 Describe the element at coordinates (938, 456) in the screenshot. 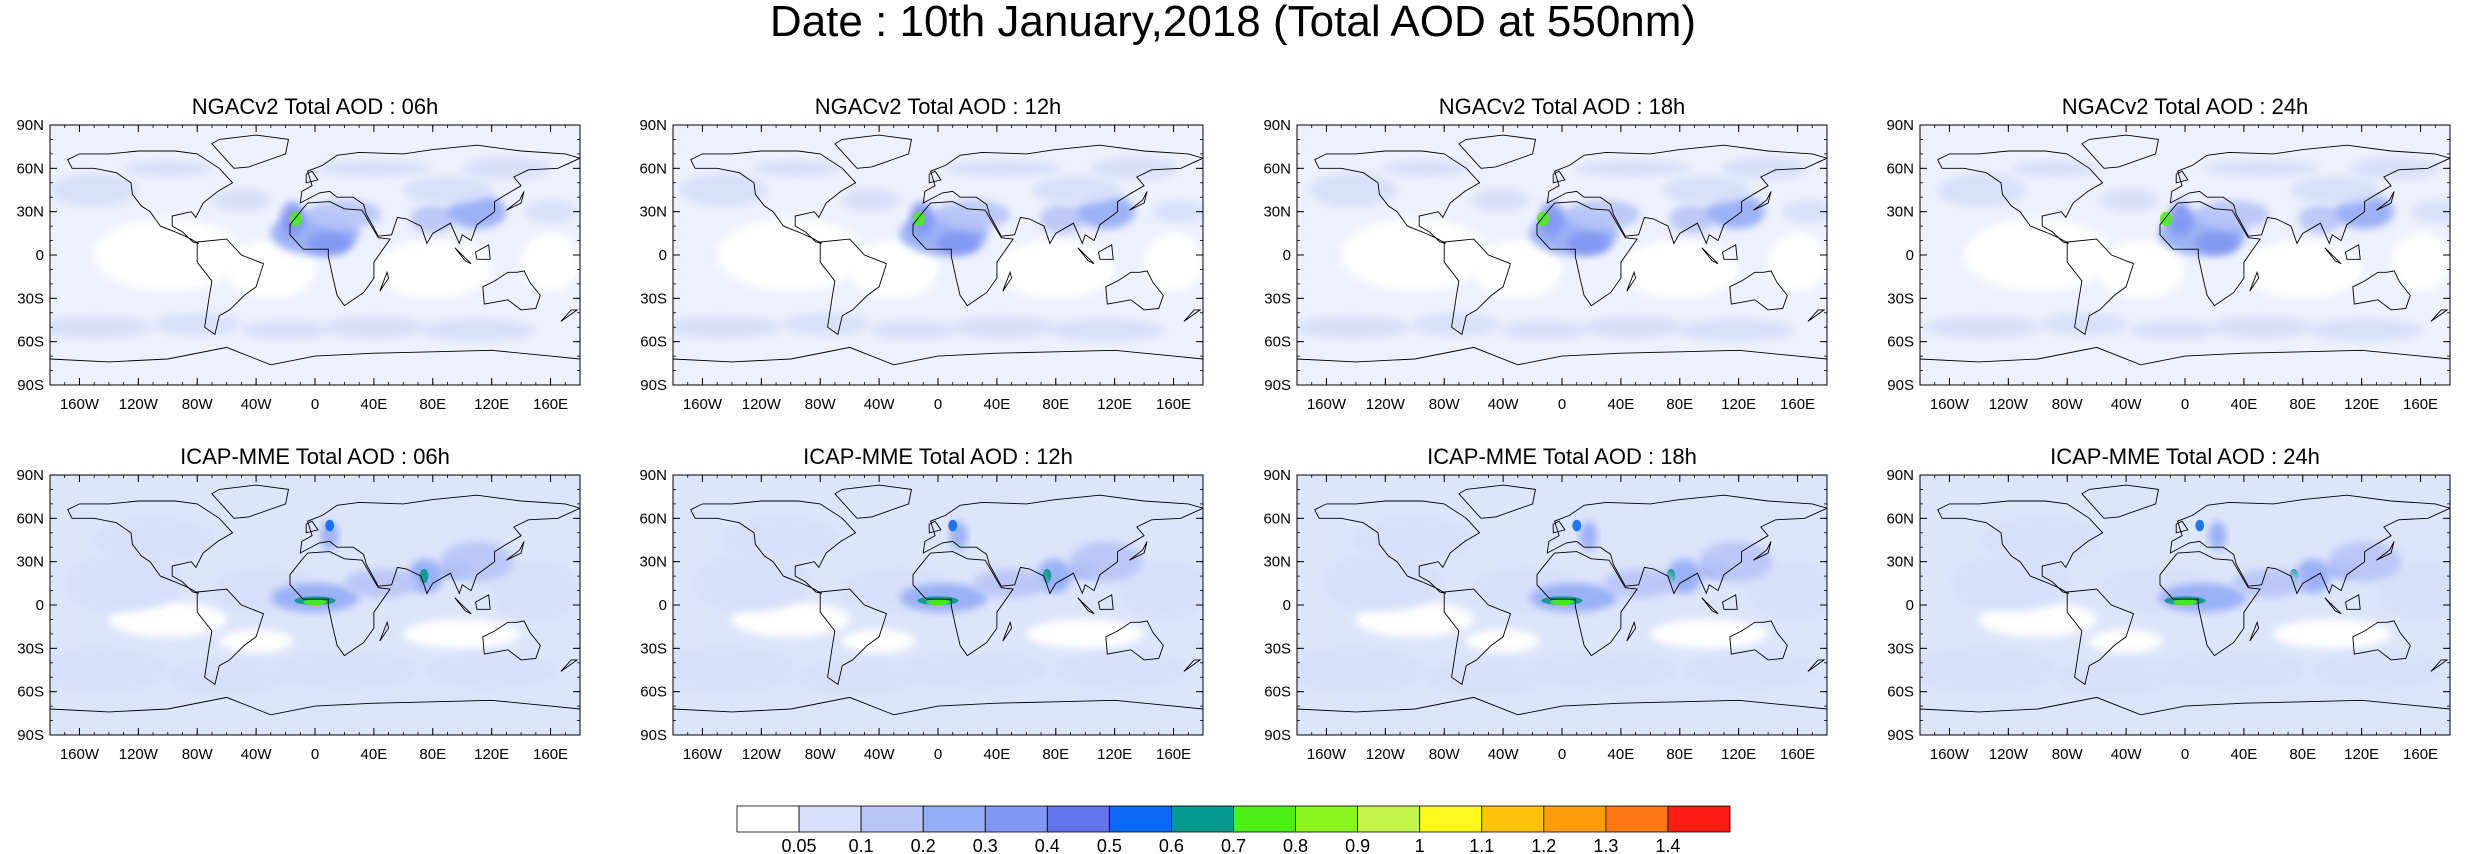

I see `panel-title: ICAP-MME Total AOD : 12h` at that location.